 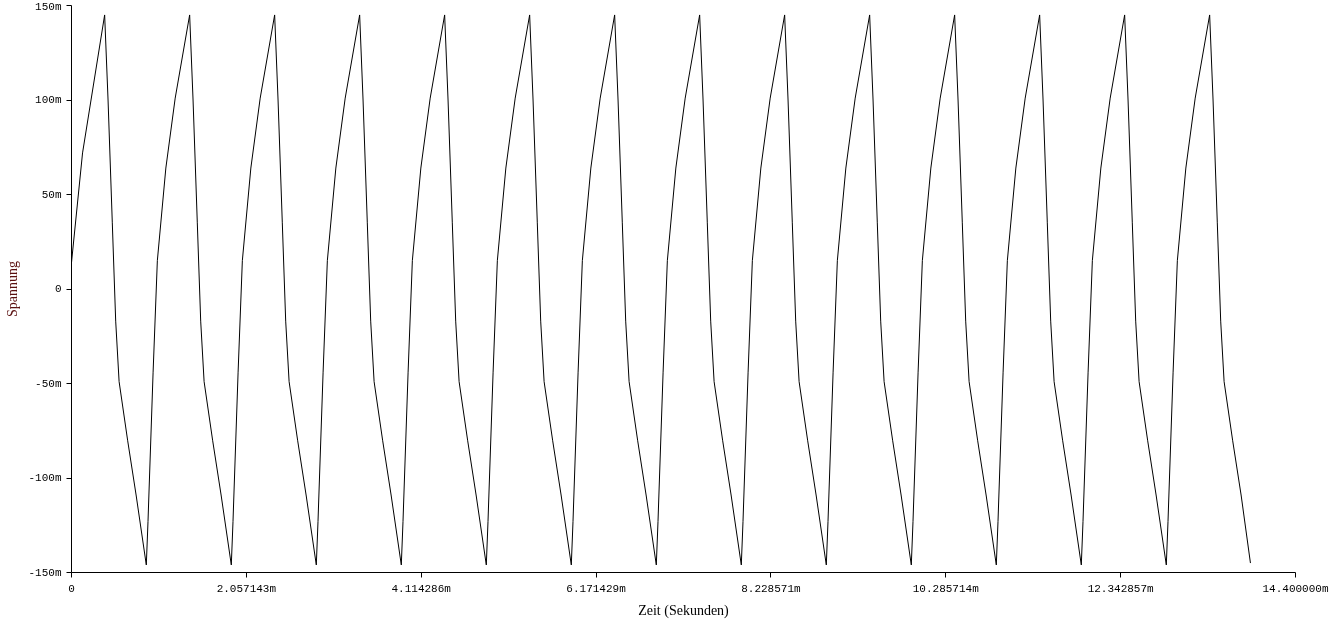 What do you see at coordinates (48, 383) in the screenshot?
I see `y-tick-label: -50m` at bounding box center [48, 383].